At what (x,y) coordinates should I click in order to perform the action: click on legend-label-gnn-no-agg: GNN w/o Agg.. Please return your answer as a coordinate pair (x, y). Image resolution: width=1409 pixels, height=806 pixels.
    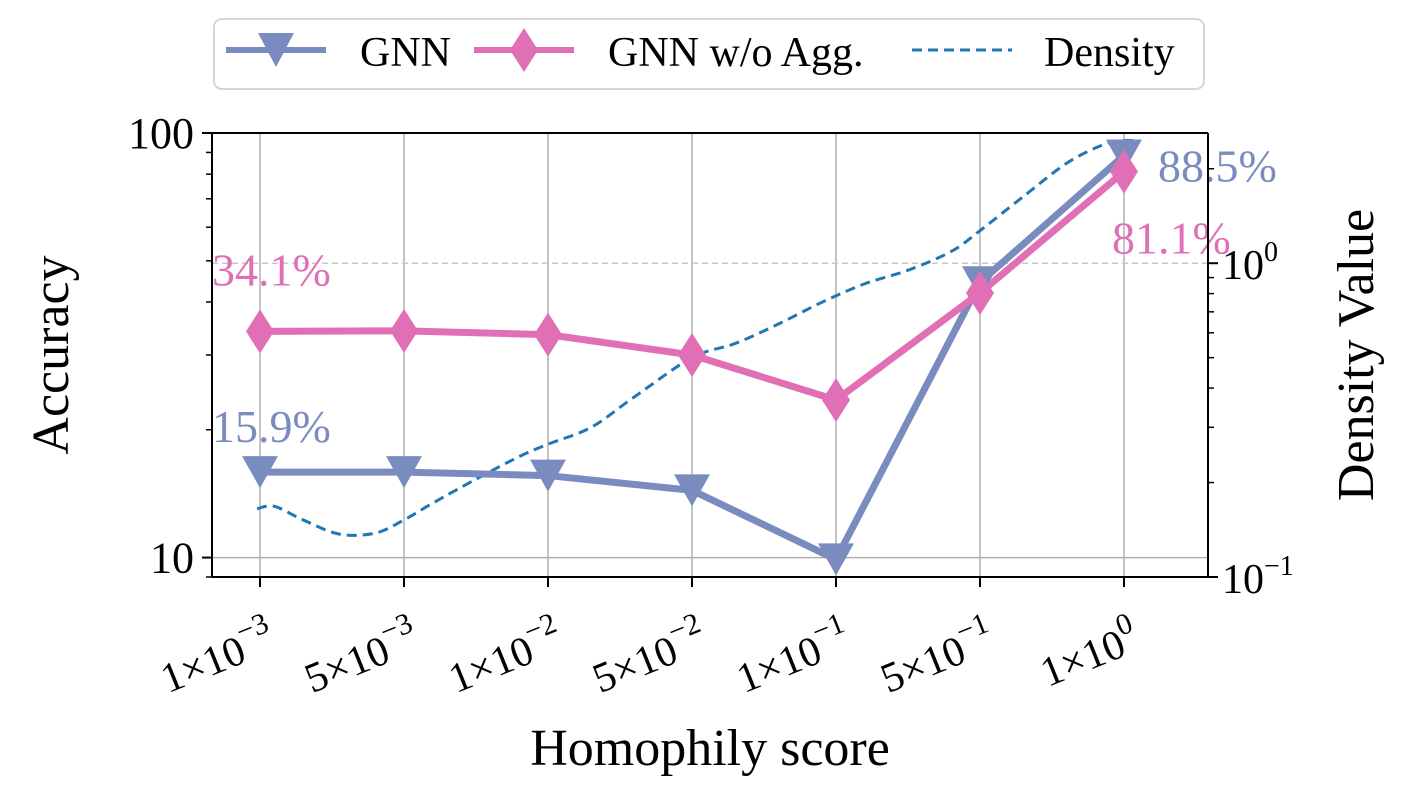
    Looking at the image, I should click on (736, 53).